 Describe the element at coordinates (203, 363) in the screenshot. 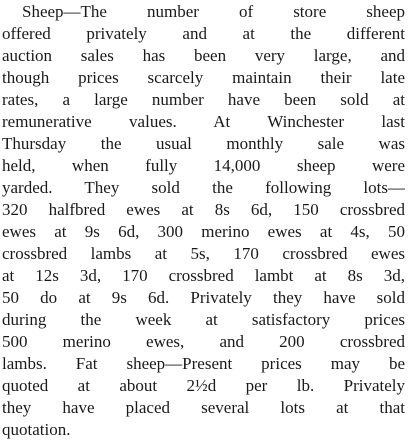

I see `text-line: lambs. Fat sheep—Present prices may be` at that location.